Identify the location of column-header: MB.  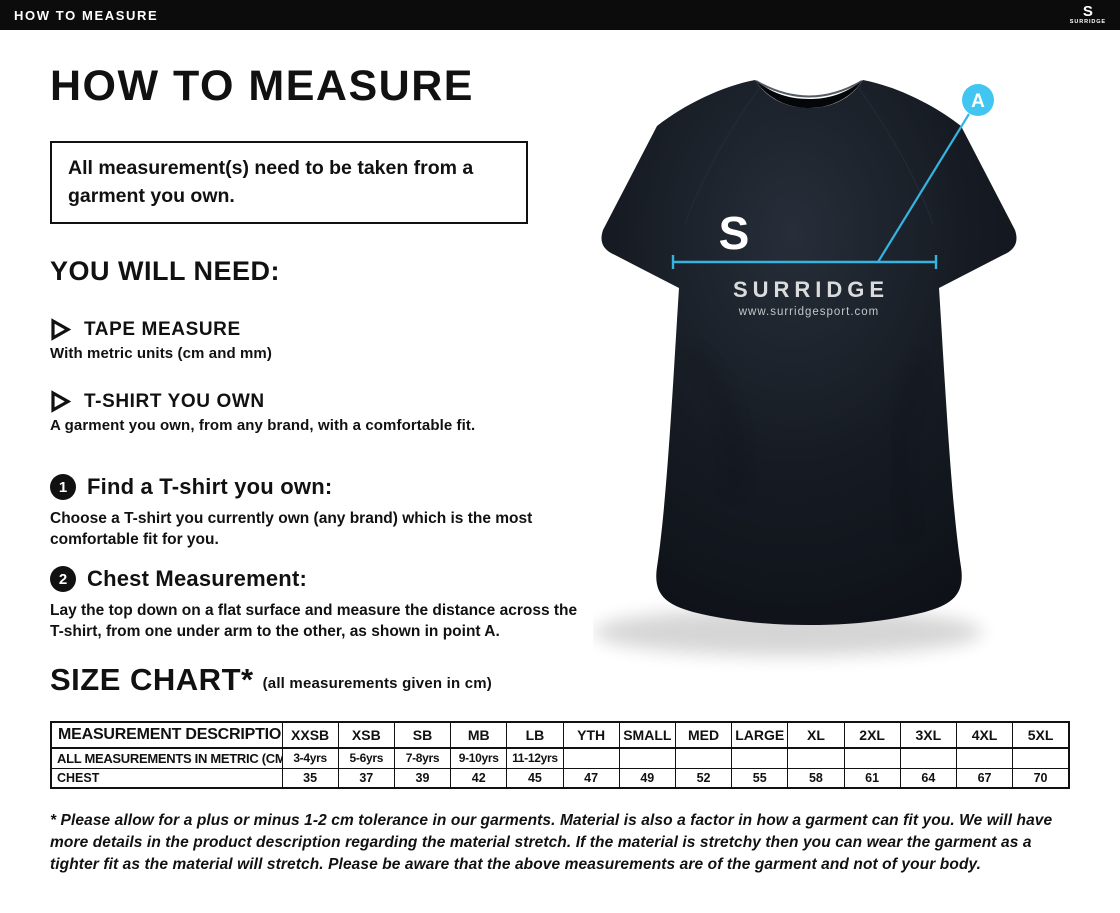
(479, 735).